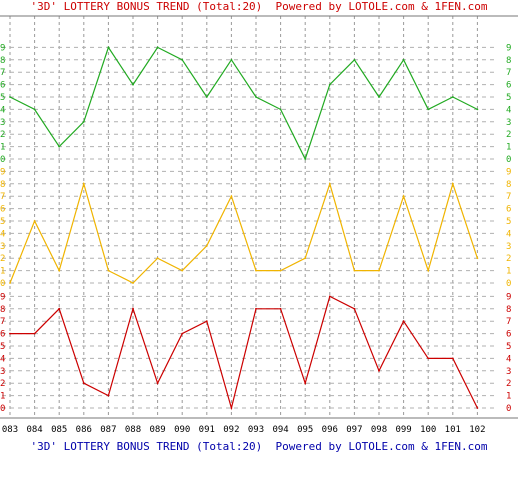 This screenshot has height=500, width=518. I want to click on y-tick-label-right: 5, so click(508, 222).